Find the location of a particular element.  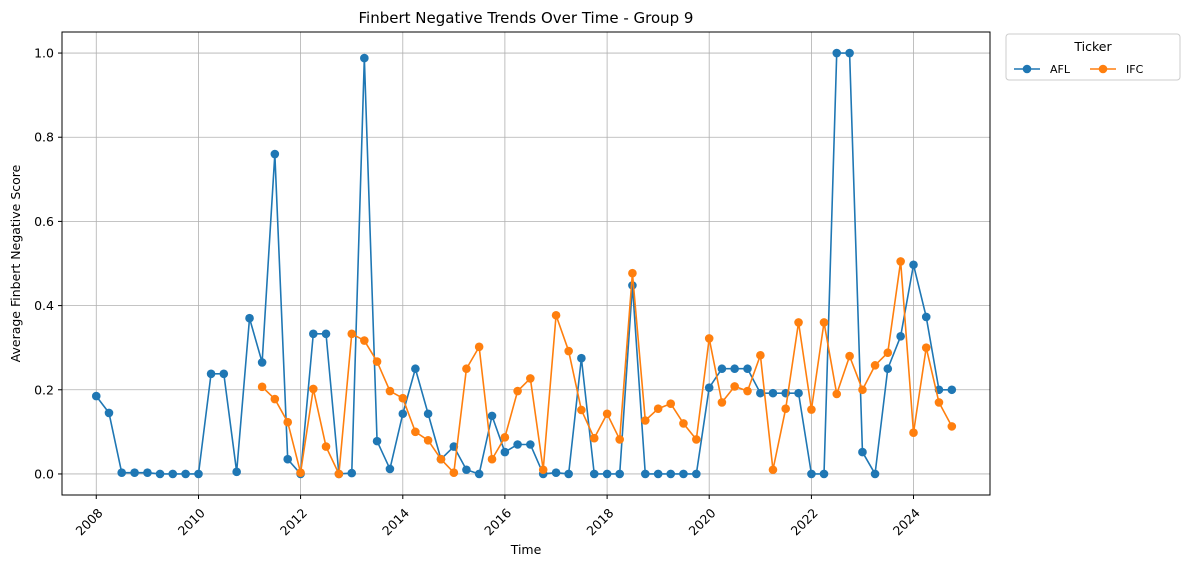

legend-item-ifc: IFC is located at coordinates (1117, 69).